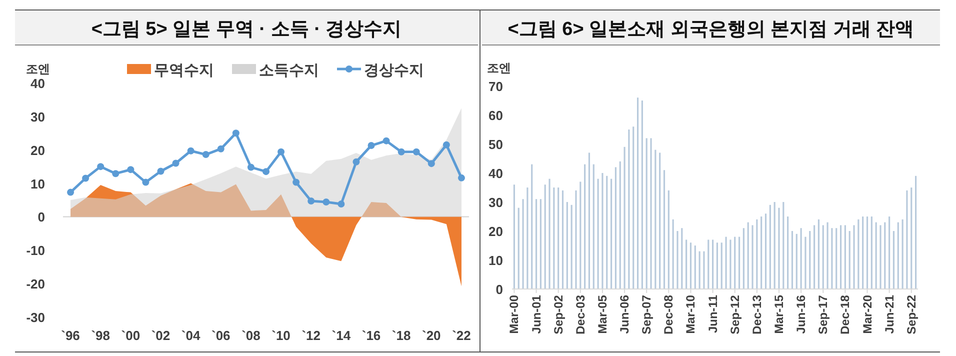 The image size is (956, 356). Describe the element at coordinates (867, 314) in the screenshot. I see `x-tick-label: Mar-20` at that location.